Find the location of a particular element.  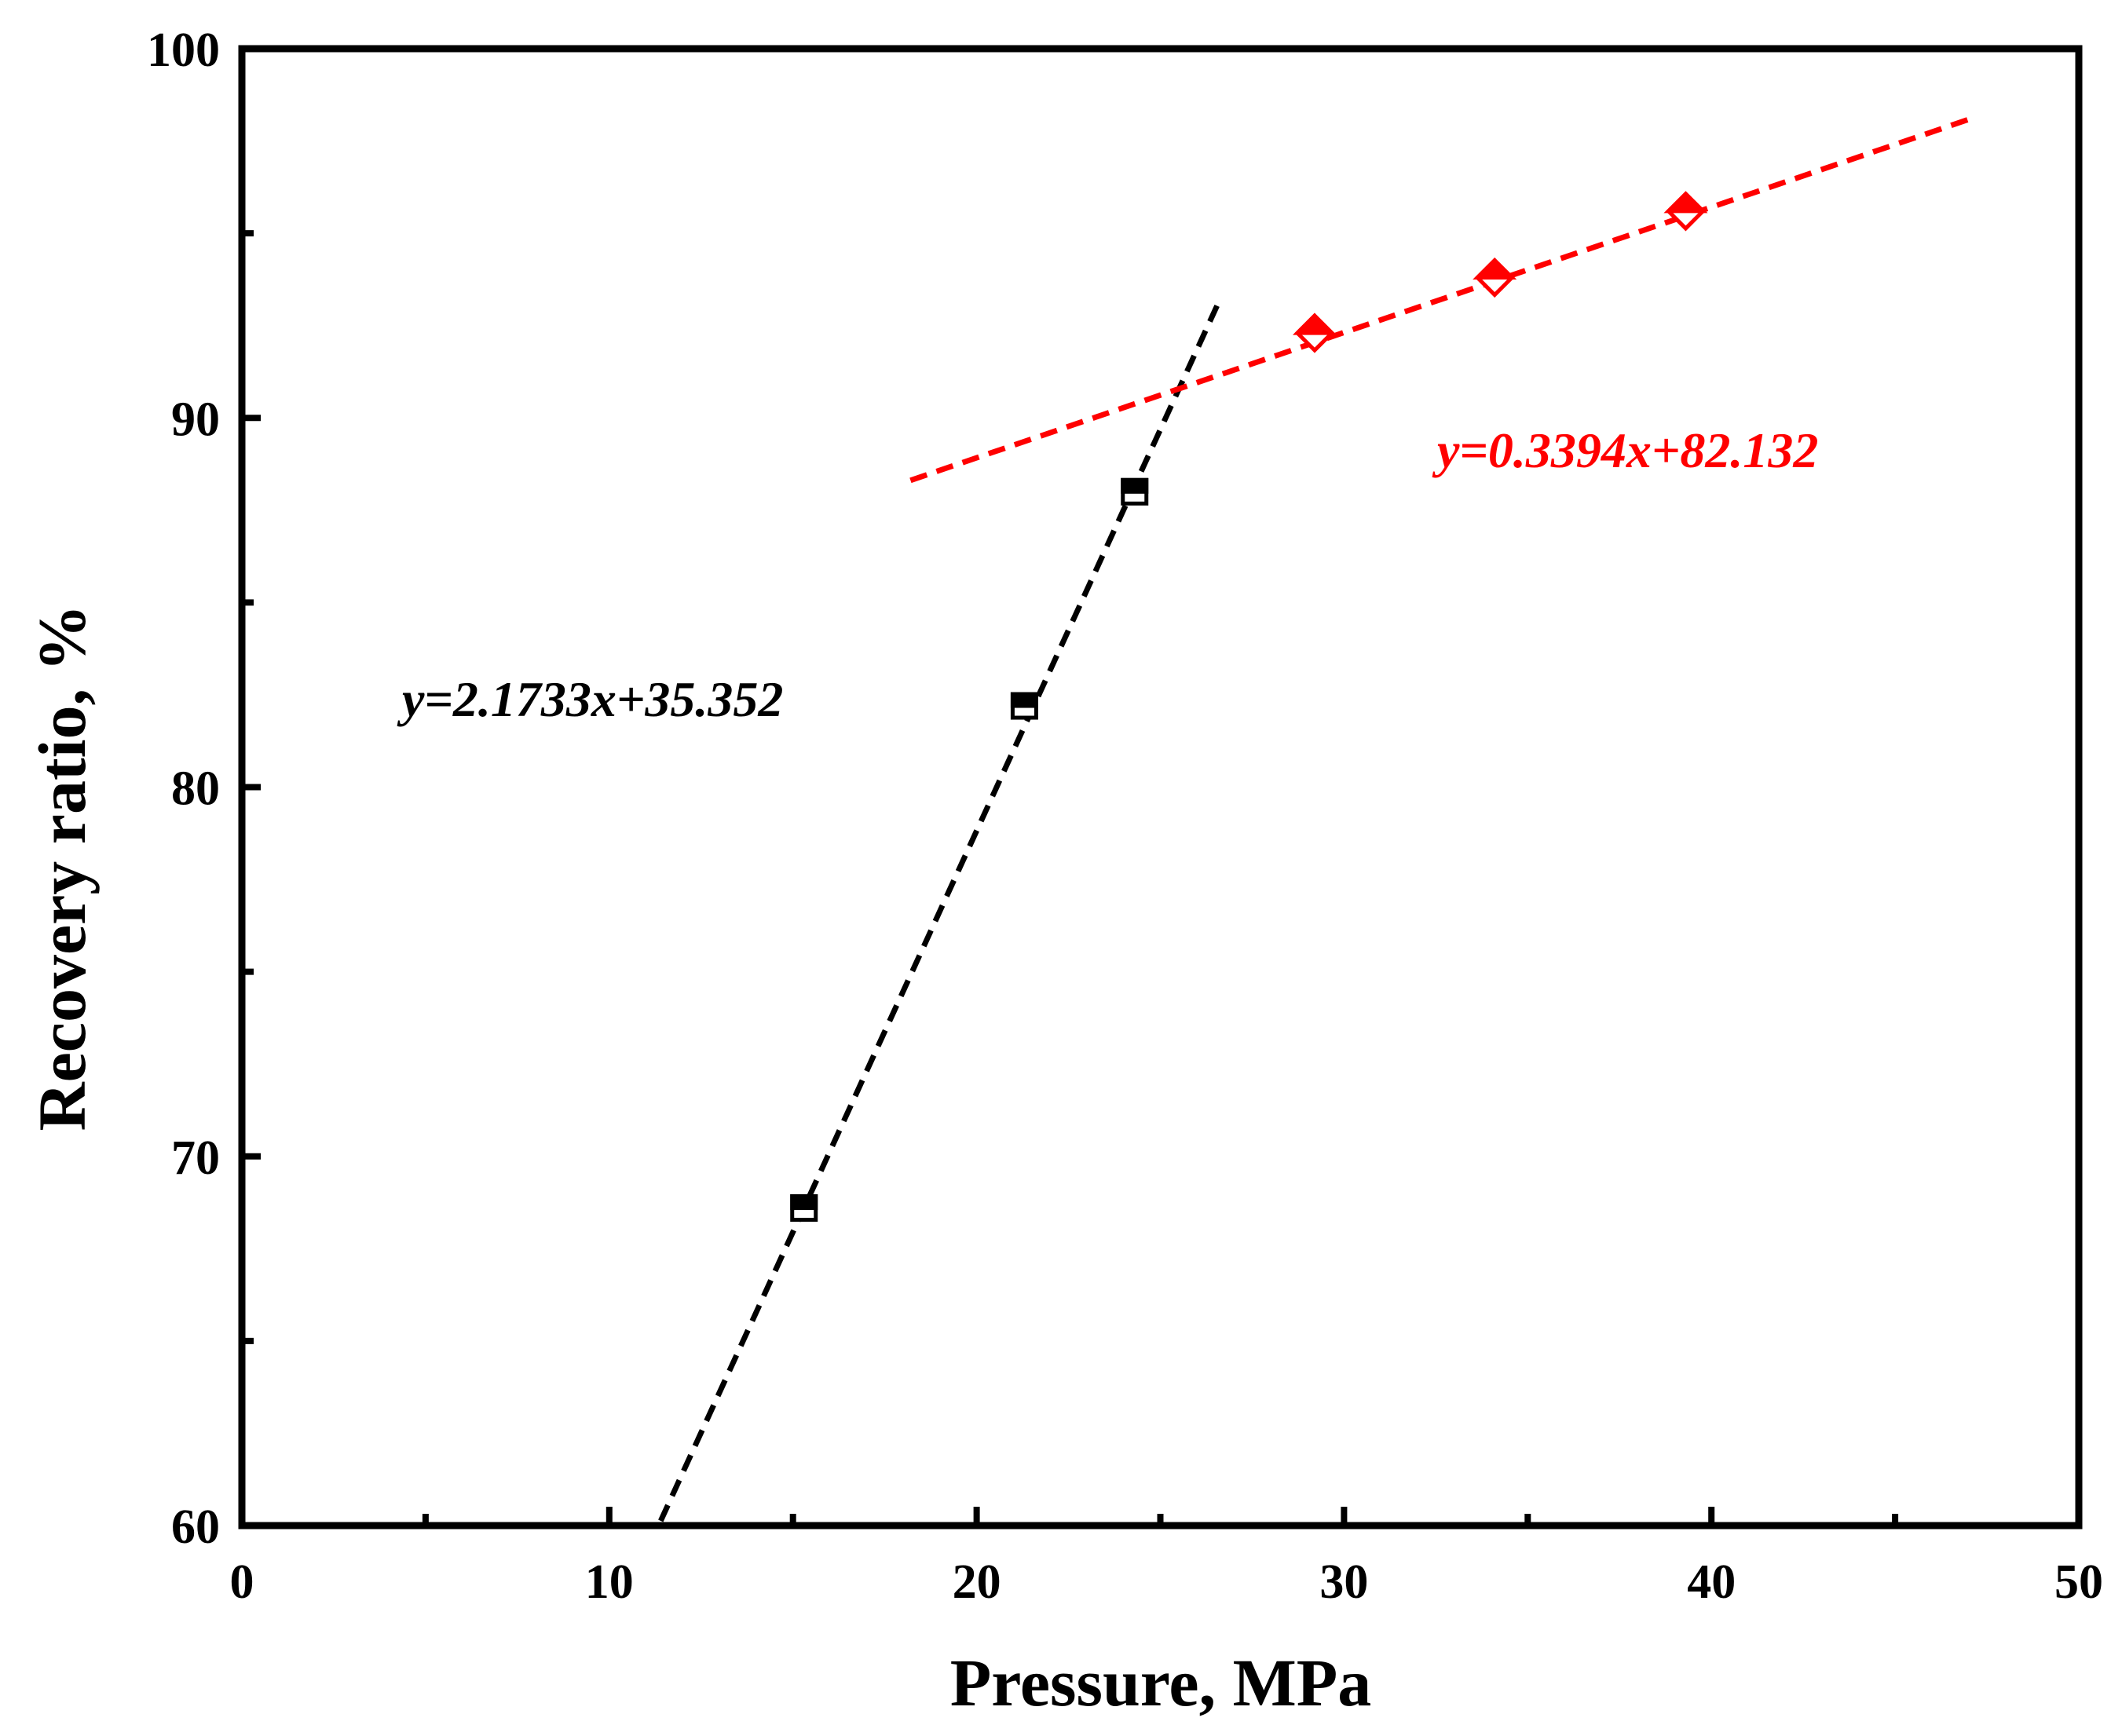

y-tick-label: 60 is located at coordinates (195, 1527).